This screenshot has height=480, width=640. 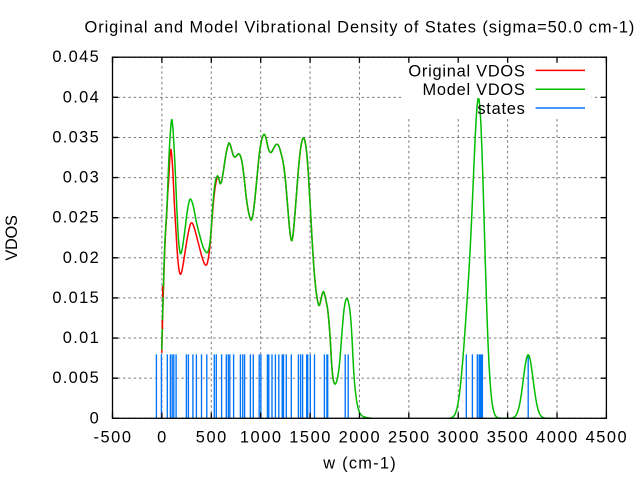 What do you see at coordinates (76, 298) in the screenshot?
I see `svg-text: 0.015` at bounding box center [76, 298].